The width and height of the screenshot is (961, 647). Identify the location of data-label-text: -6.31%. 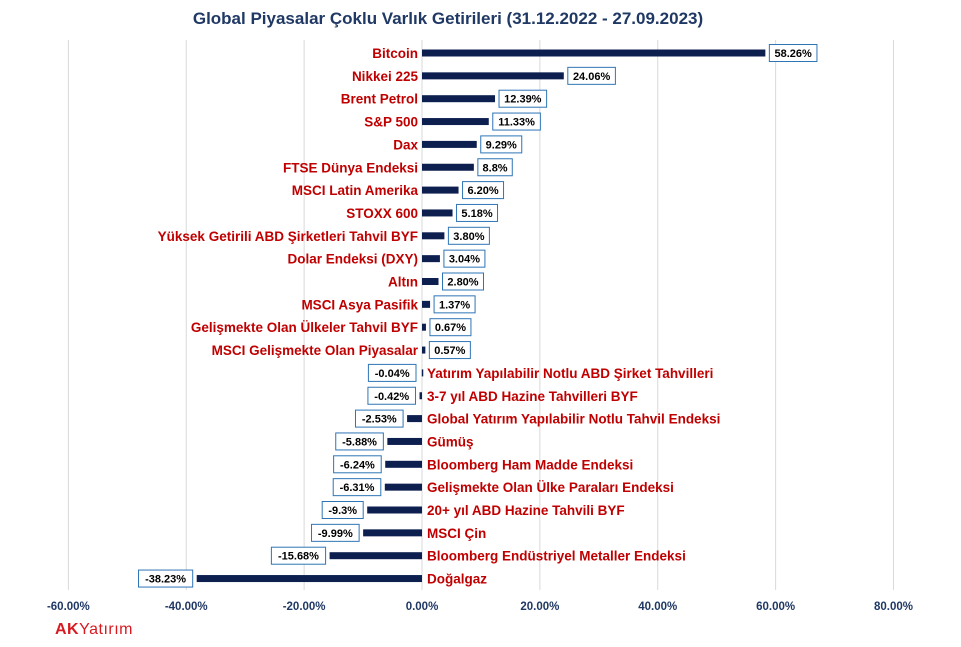
(357, 488).